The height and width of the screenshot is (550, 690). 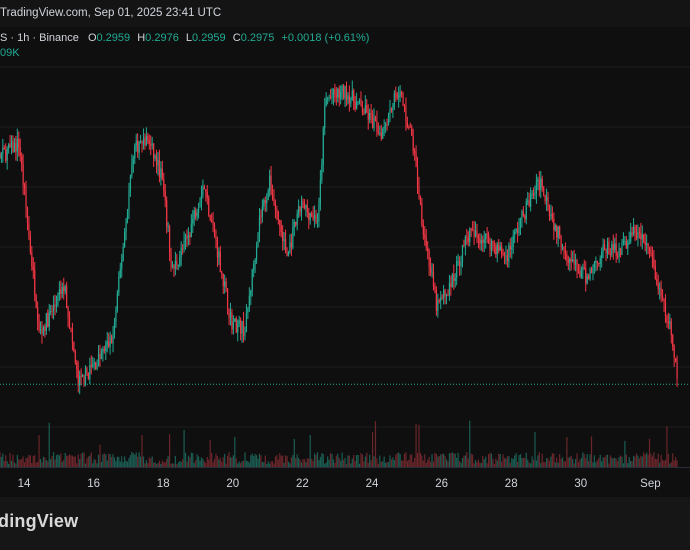 What do you see at coordinates (345, 482) in the screenshot?
I see `time-axis: 14 16 18 20 22 24 26 28 30 Sep` at bounding box center [345, 482].